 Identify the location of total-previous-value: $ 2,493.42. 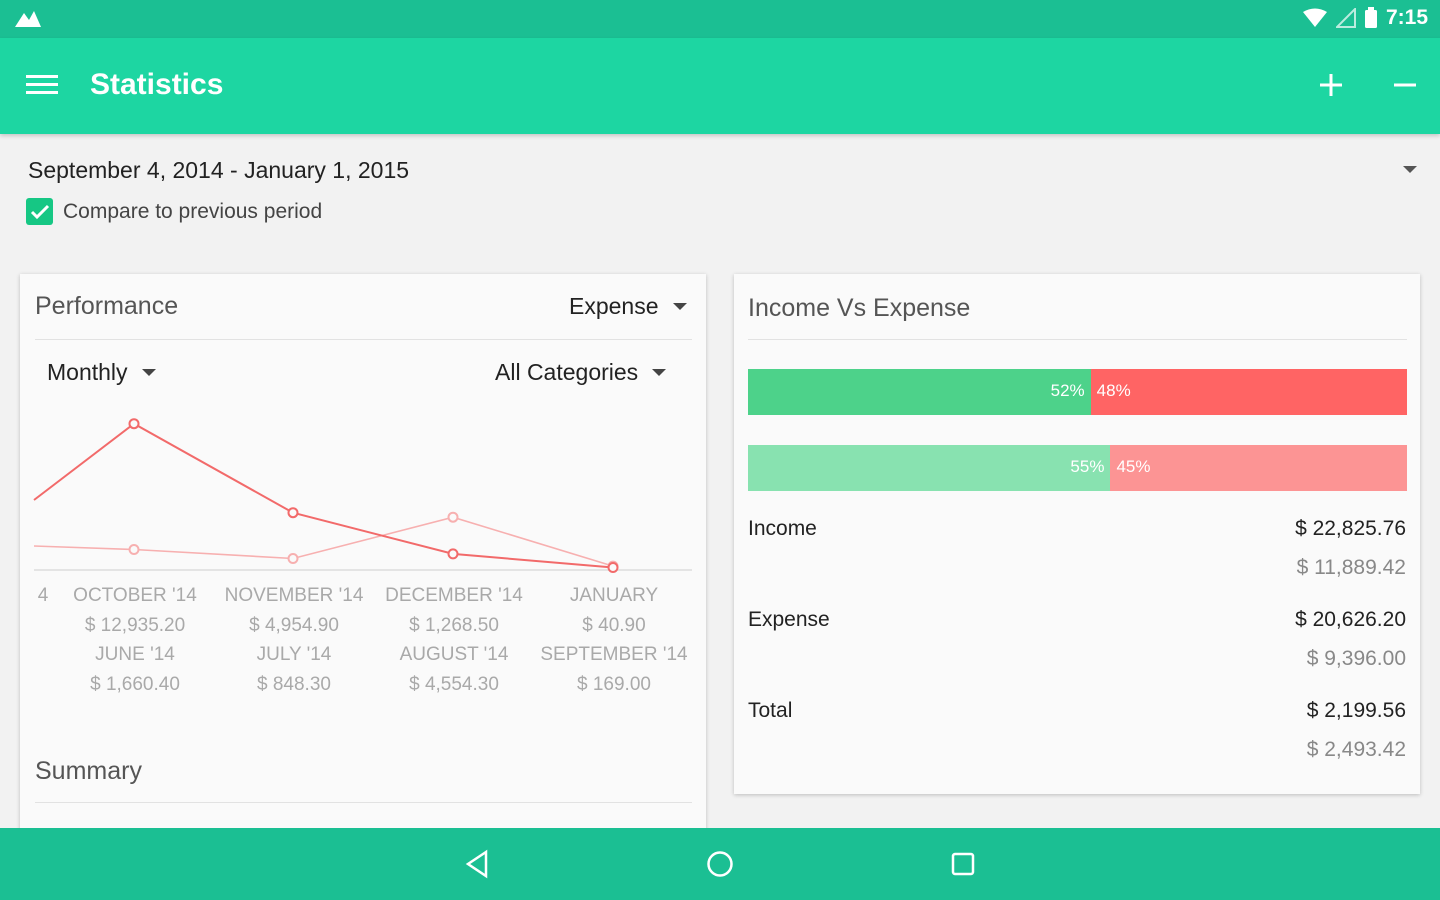
(1356, 749).